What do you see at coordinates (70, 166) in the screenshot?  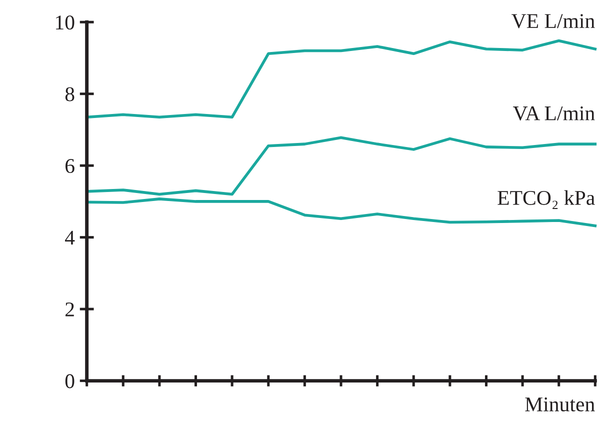 I see `y-tick-label: 6` at bounding box center [70, 166].